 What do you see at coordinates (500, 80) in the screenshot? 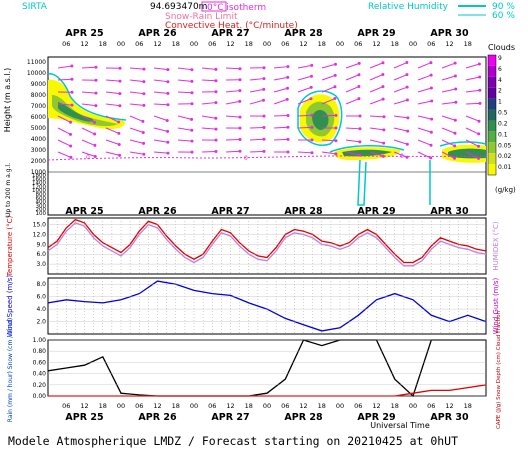
I see `colorbar-tick-label: 4` at bounding box center [500, 80].